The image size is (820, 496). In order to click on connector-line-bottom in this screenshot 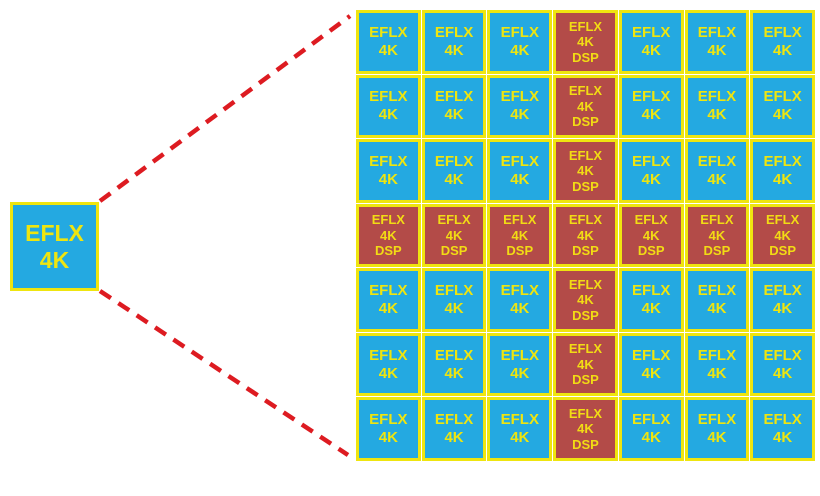, I will do `click(224, 373)`.